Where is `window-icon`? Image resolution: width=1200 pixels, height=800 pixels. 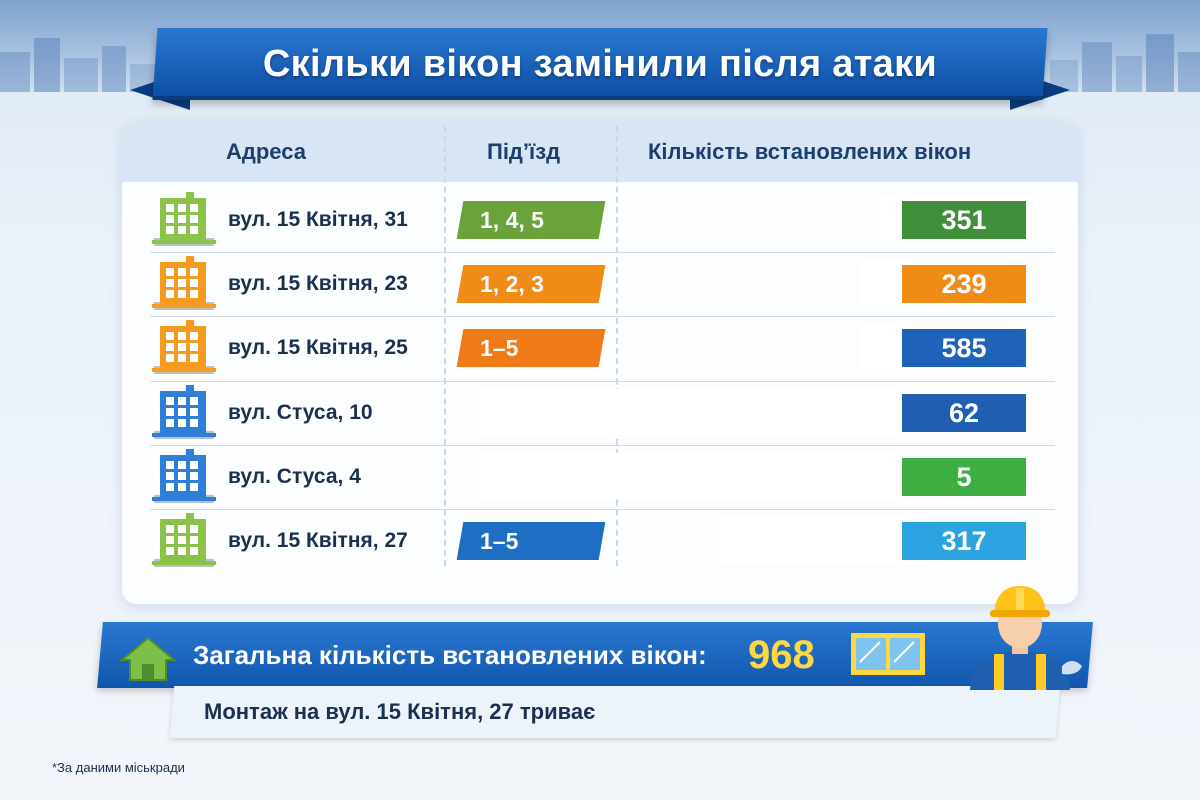 window-icon is located at coordinates (888, 654).